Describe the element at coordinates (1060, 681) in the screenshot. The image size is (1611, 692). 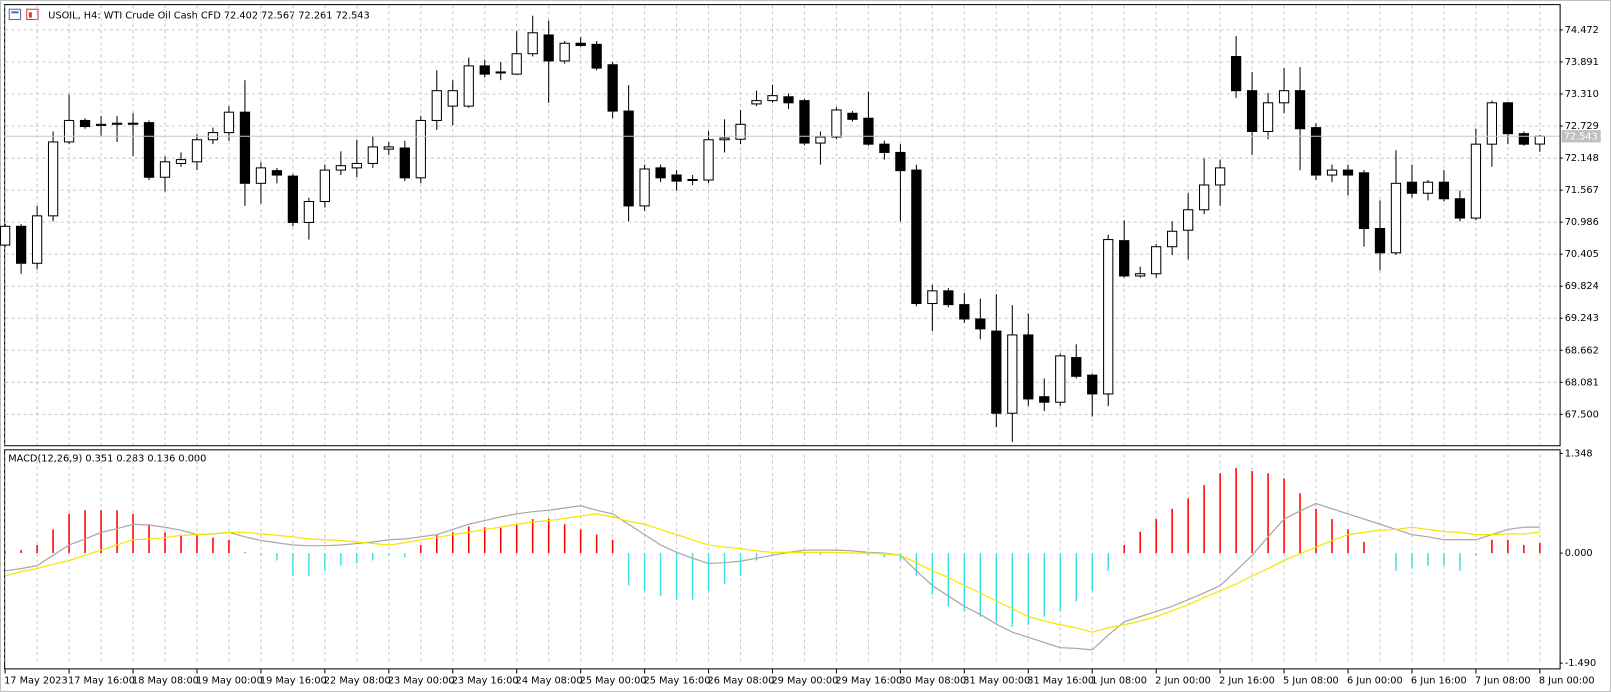
I see `x-tick-label: 31 May 16:00` at that location.